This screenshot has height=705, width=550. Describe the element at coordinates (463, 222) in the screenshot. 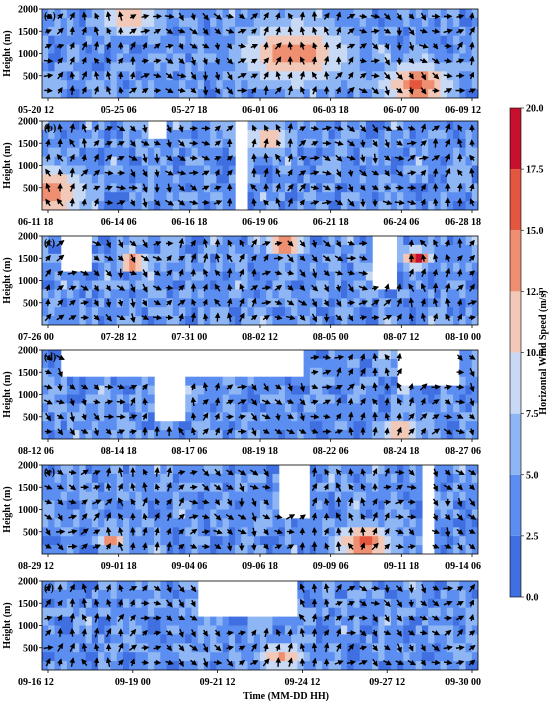

I see `x-tick-label: 06-28 18` at that location.